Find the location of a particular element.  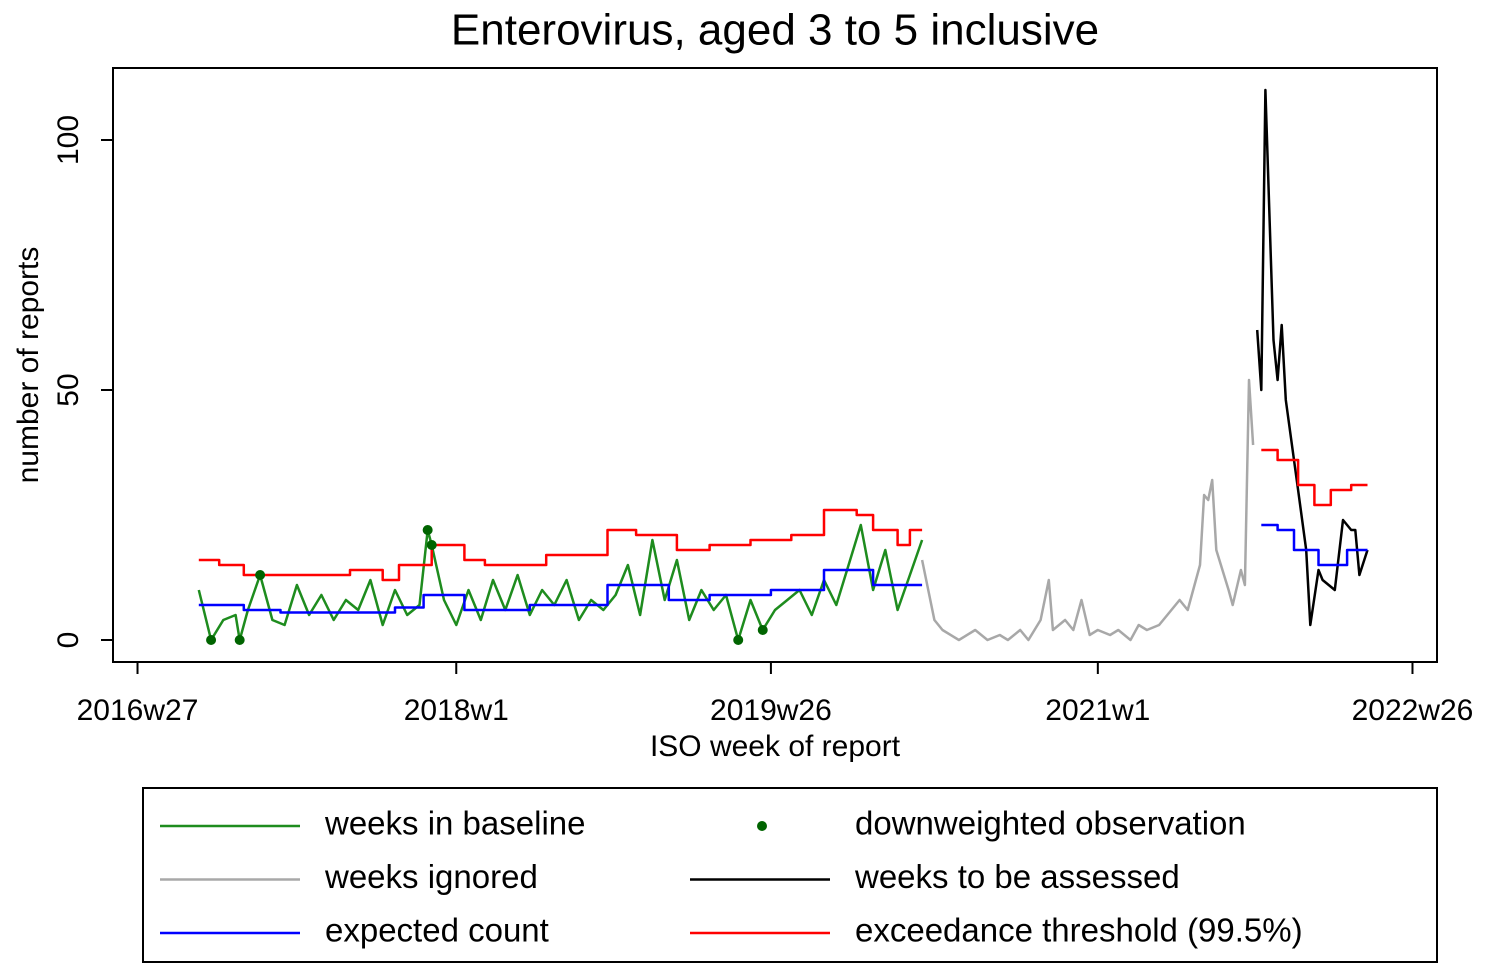

legend-label: weeks ignored is located at coordinates (431, 876).